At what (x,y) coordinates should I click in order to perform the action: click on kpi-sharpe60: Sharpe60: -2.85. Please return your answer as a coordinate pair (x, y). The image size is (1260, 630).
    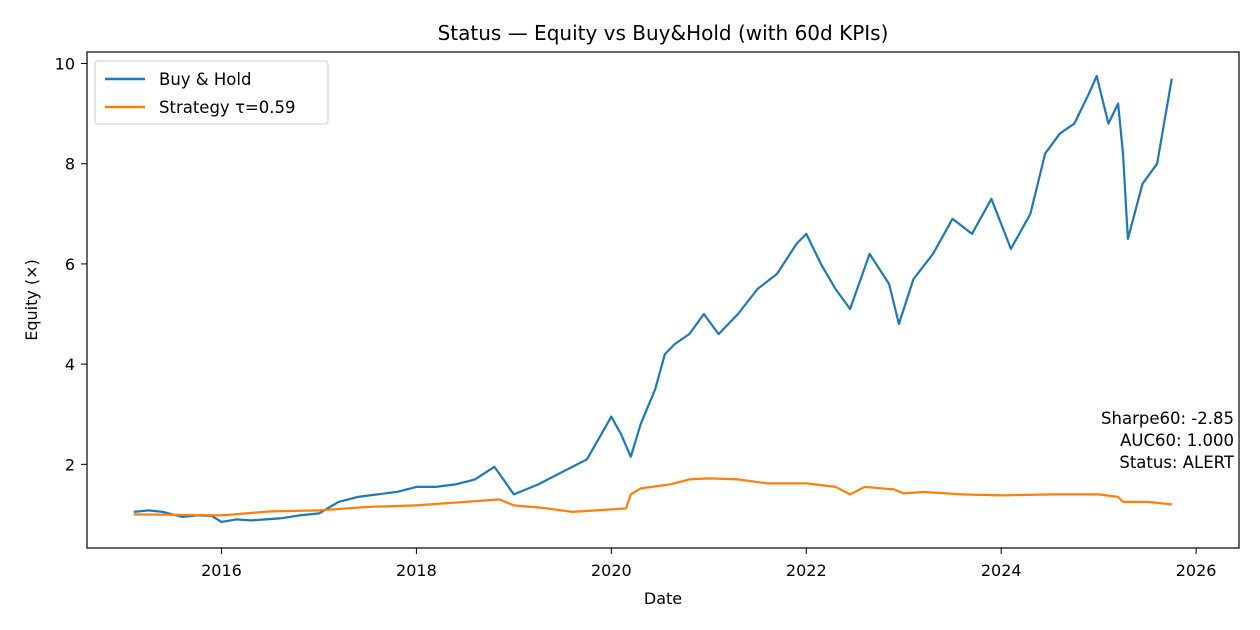
    Looking at the image, I should click on (1167, 418).